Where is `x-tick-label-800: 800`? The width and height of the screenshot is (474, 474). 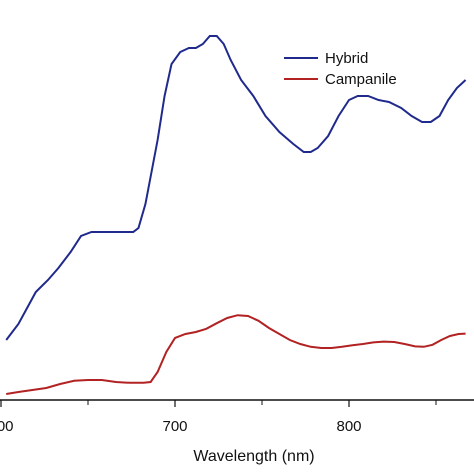 x-tick-label-800: 800 is located at coordinates (348, 426).